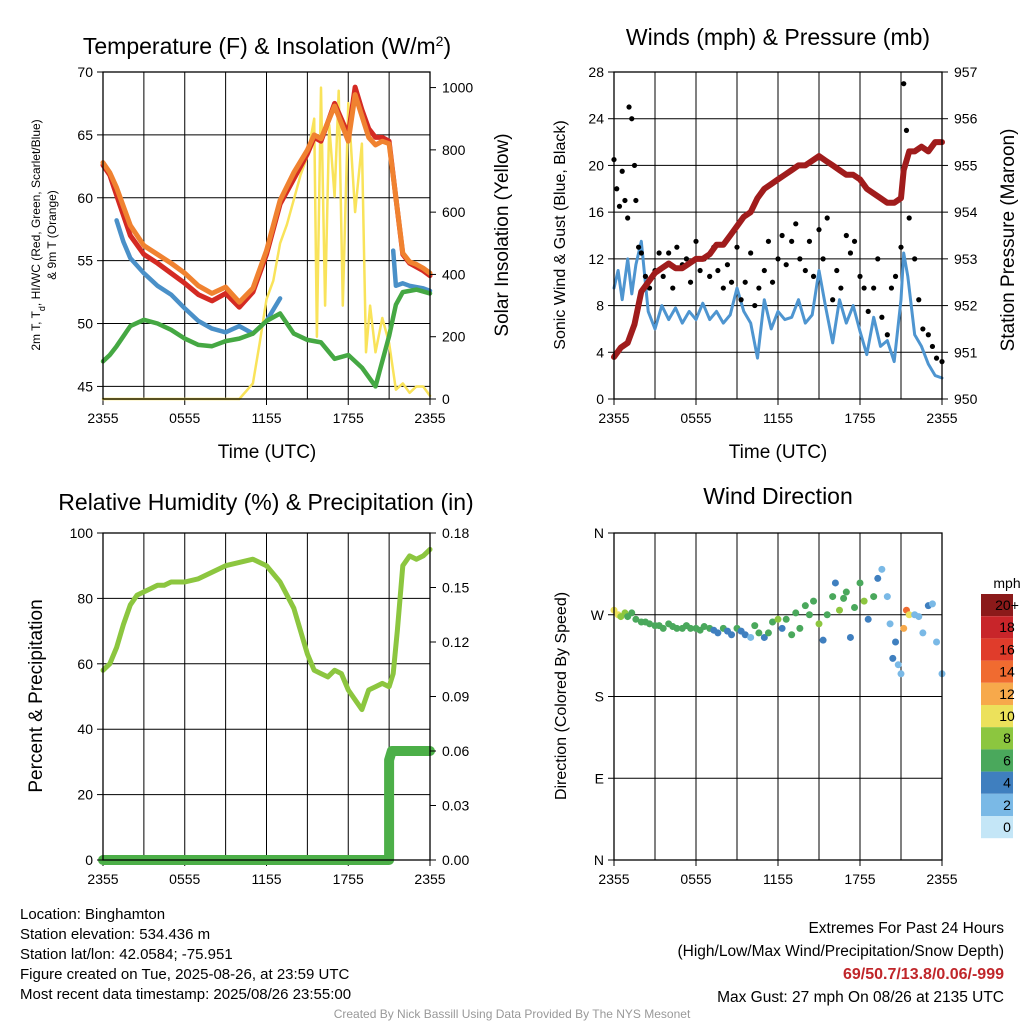 The height and width of the screenshot is (1024, 1024). What do you see at coordinates (778, 418) in the screenshot?
I see `wind-xtick-label: 1155` at bounding box center [778, 418].